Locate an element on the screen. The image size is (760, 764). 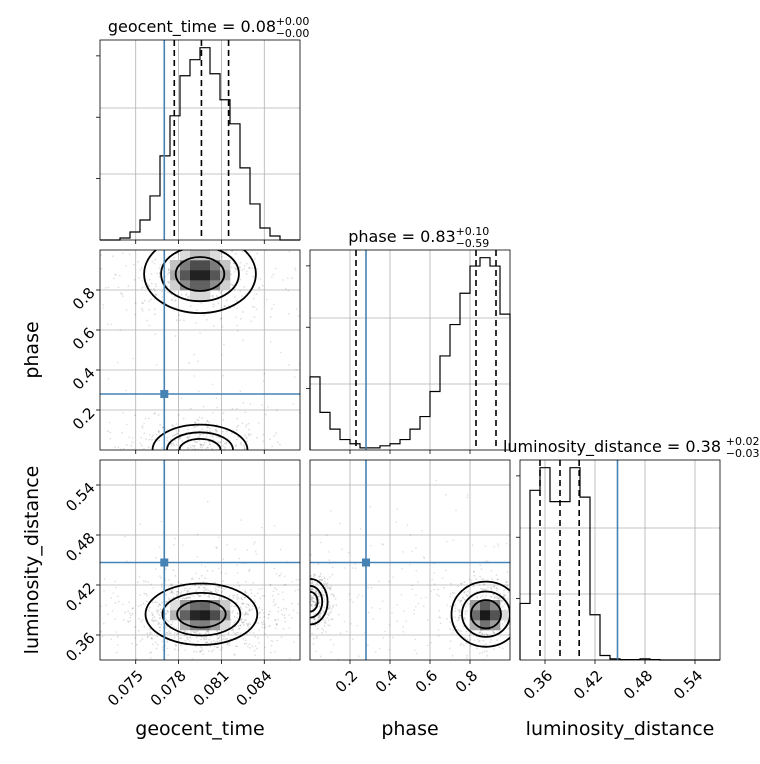
hist-panel-geocent_time: geocent_time = 0.08 +0.00−0.00 is located at coordinates (202, 128).